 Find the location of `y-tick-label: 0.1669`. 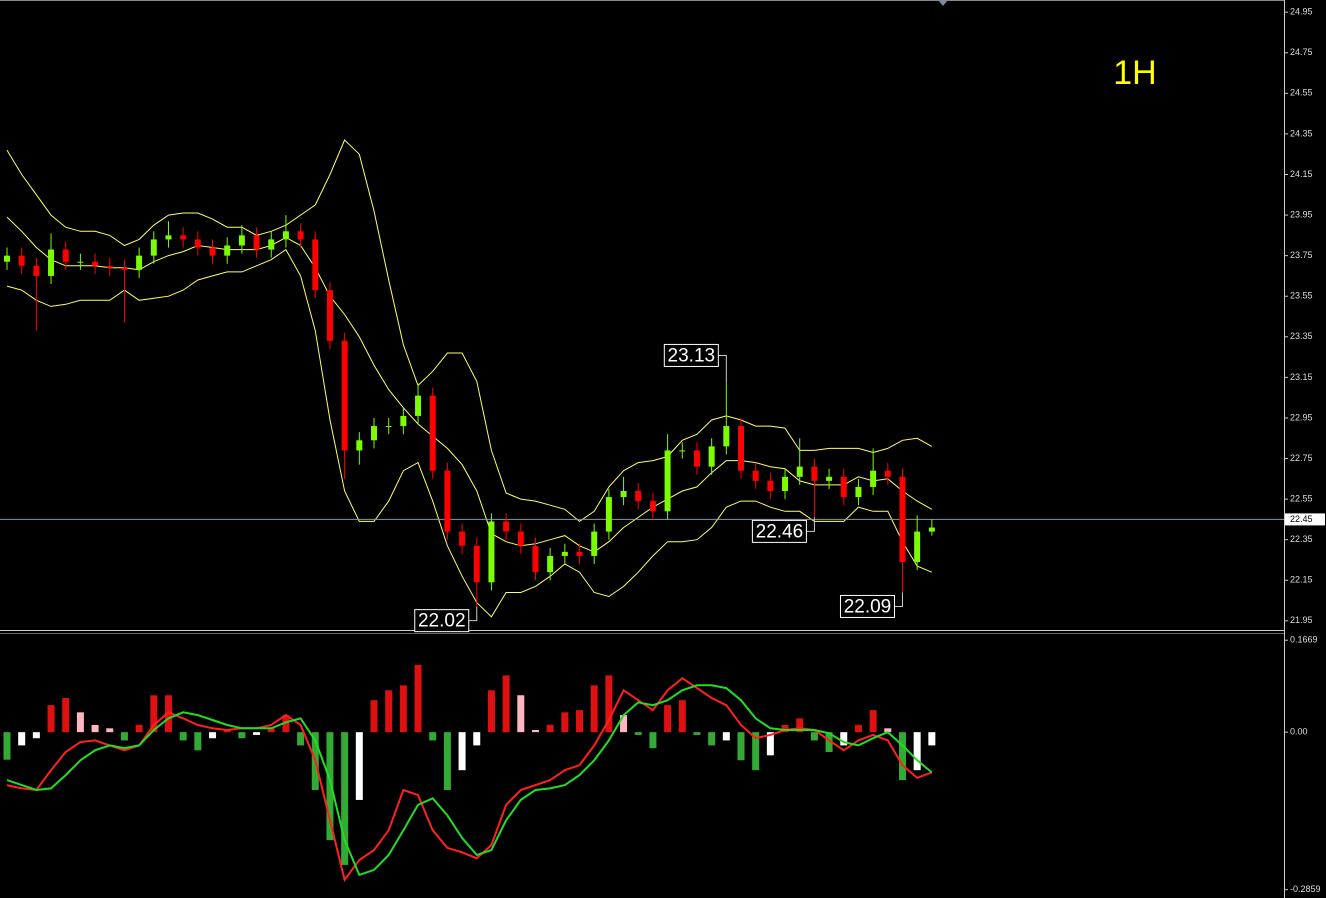

y-tick-label: 0.1669 is located at coordinates (1304, 640).